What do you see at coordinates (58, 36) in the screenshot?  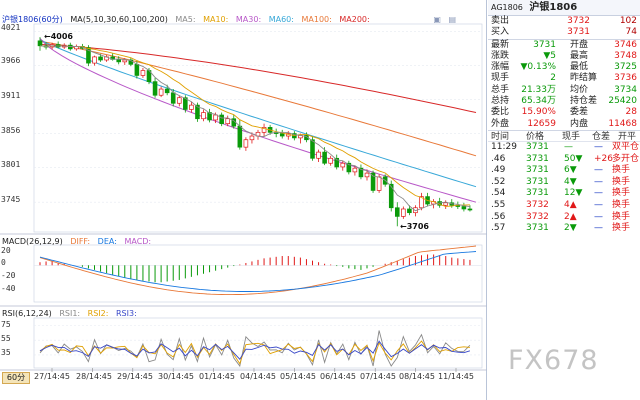 I see `high-price-marker: ←4006` at bounding box center [58, 36].